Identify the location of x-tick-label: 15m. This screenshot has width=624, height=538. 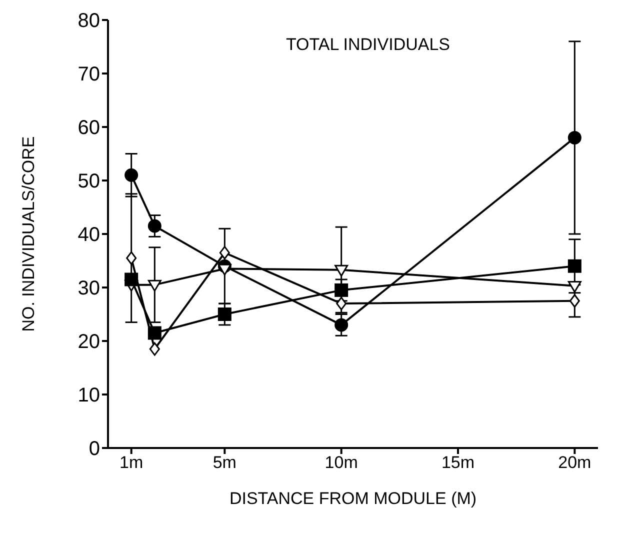
(458, 462).